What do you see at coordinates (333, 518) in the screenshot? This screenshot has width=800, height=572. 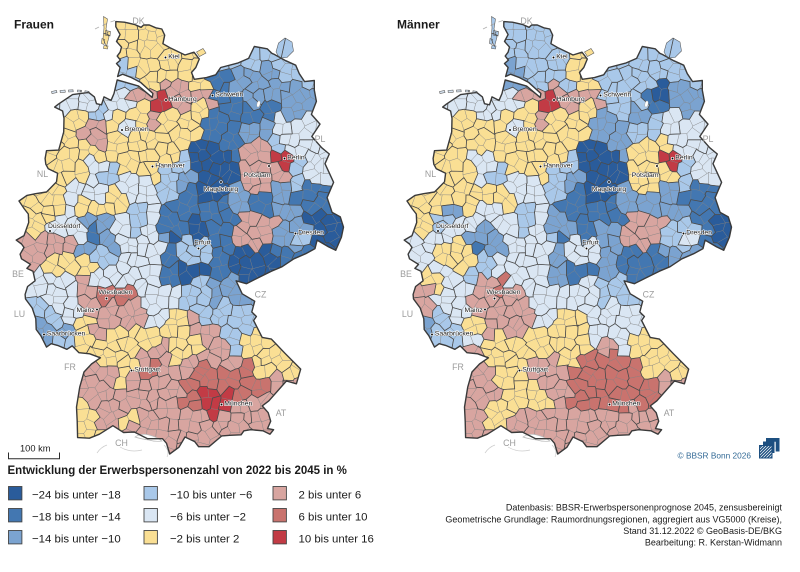 I see `svg-text: 6 bis unter 10` at bounding box center [333, 518].